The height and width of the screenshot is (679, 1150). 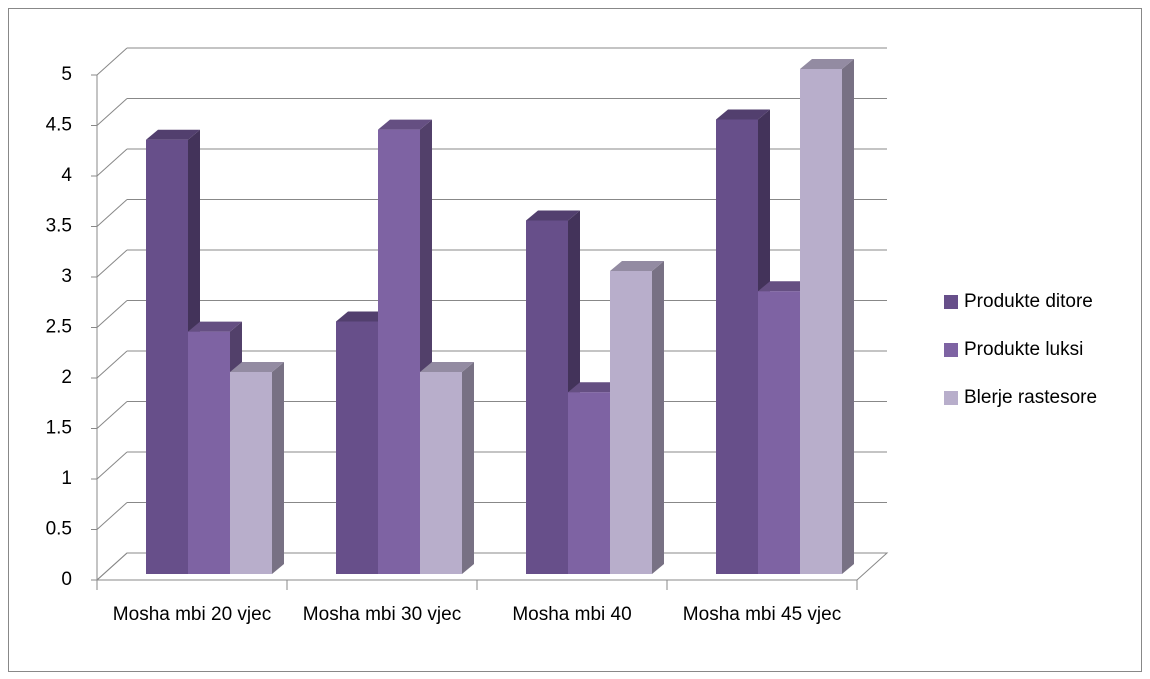 What do you see at coordinates (59, 428) in the screenshot?
I see `y-tick-label: 1.5` at bounding box center [59, 428].